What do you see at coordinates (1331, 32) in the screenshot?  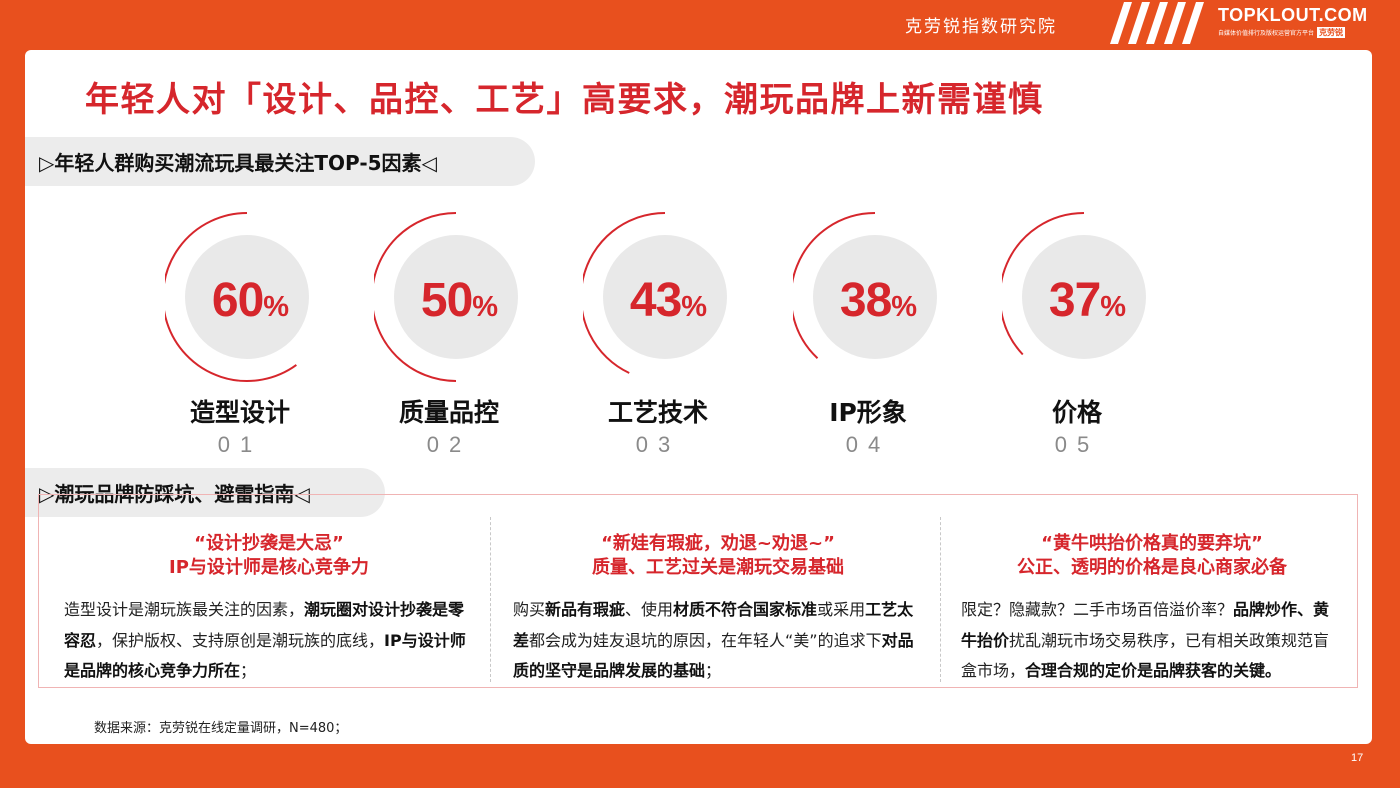 I see `brand-badge: 克劳锐` at bounding box center [1331, 32].